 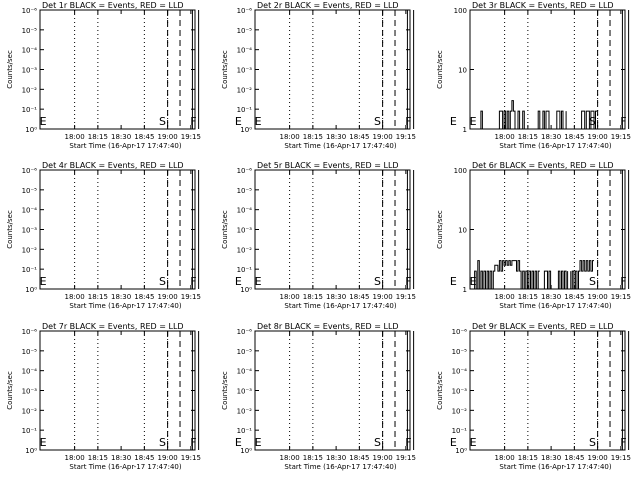 What do you see at coordinates (543, 5) in the screenshot?
I see `panel-title: Det 3r BLACK = Events, RED = LLD` at bounding box center [543, 5].